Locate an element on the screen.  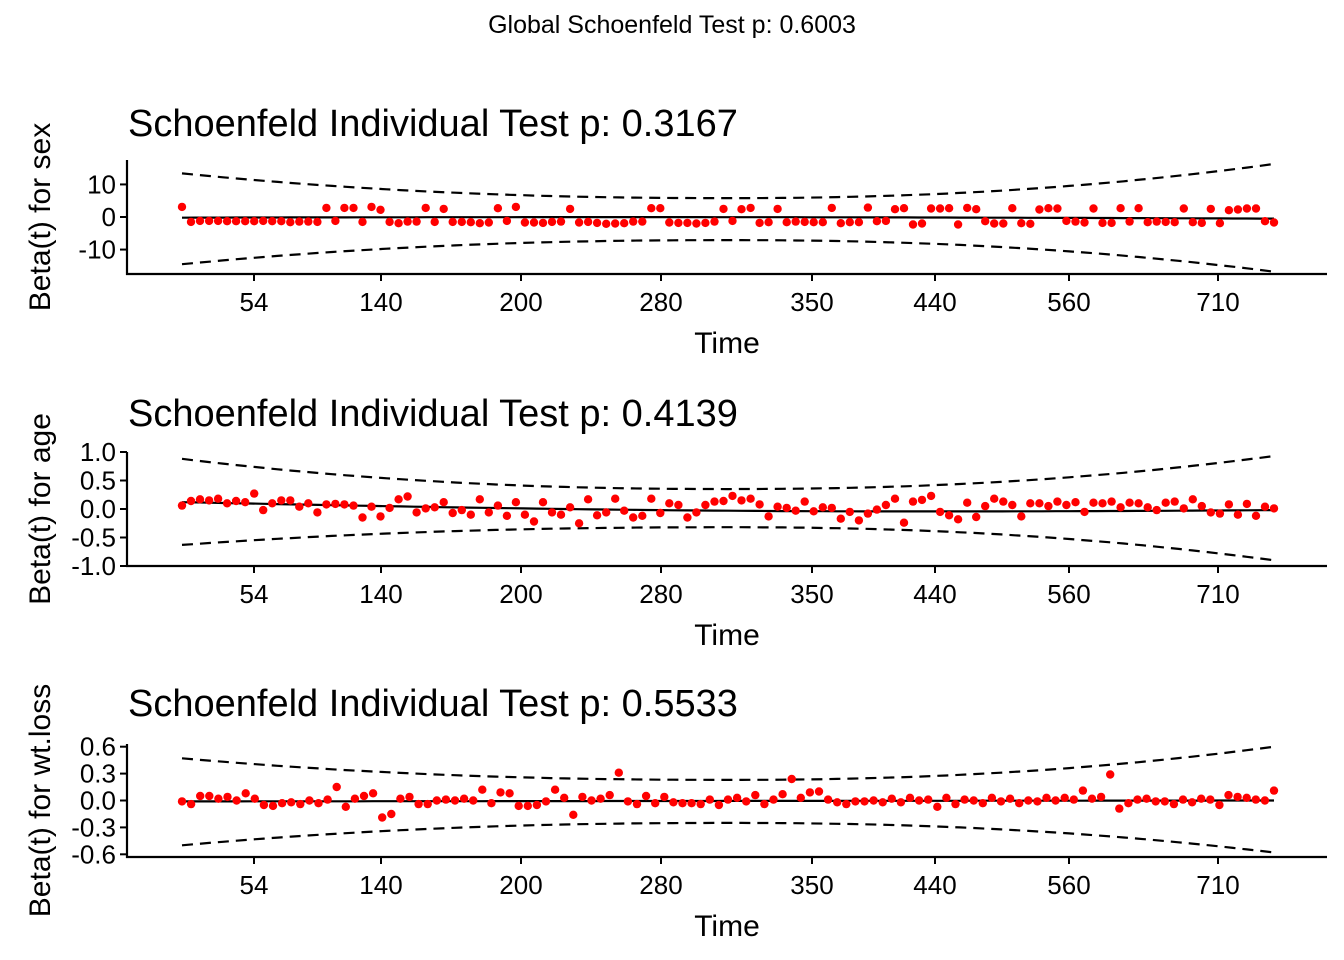
x-tick-label: 710 is located at coordinates (1217, 594).